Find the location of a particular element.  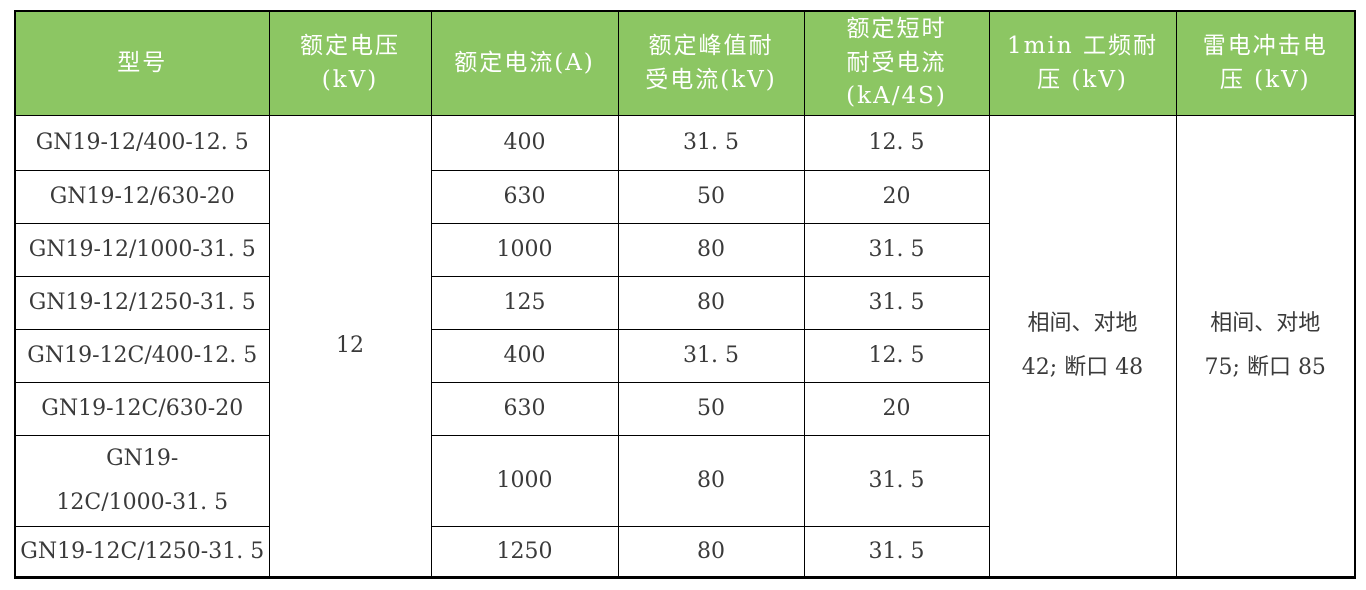

cell-model: GN19-12/1000-31. 5 is located at coordinates (142, 250).